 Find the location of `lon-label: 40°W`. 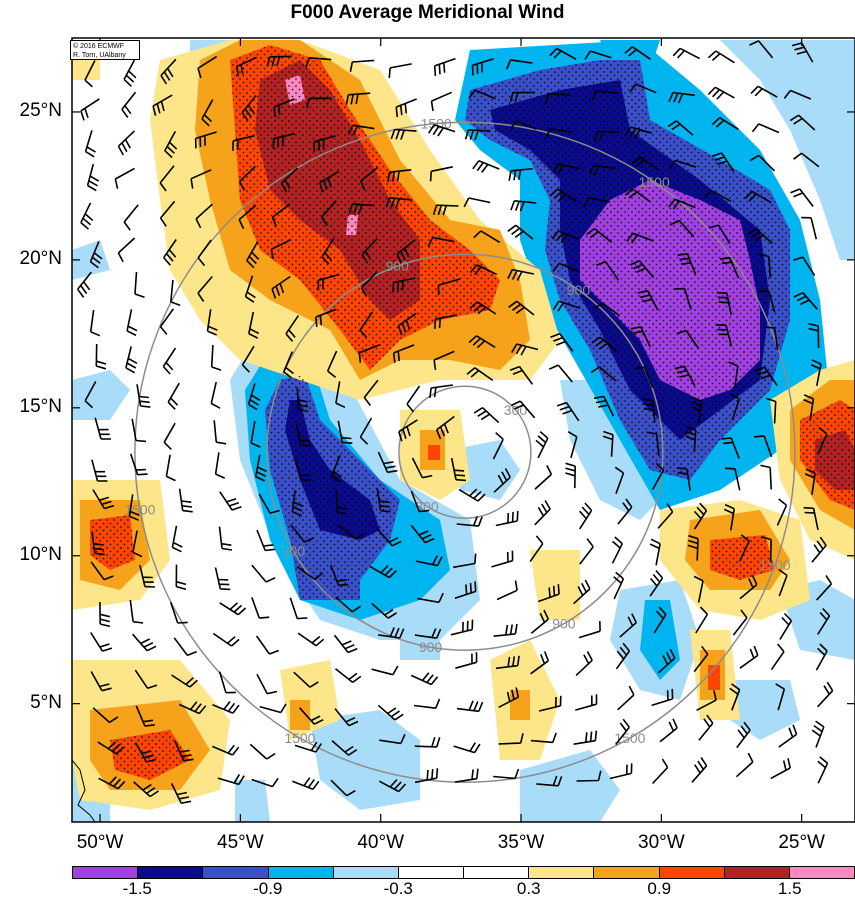

lon-label: 40°W is located at coordinates (381, 842).